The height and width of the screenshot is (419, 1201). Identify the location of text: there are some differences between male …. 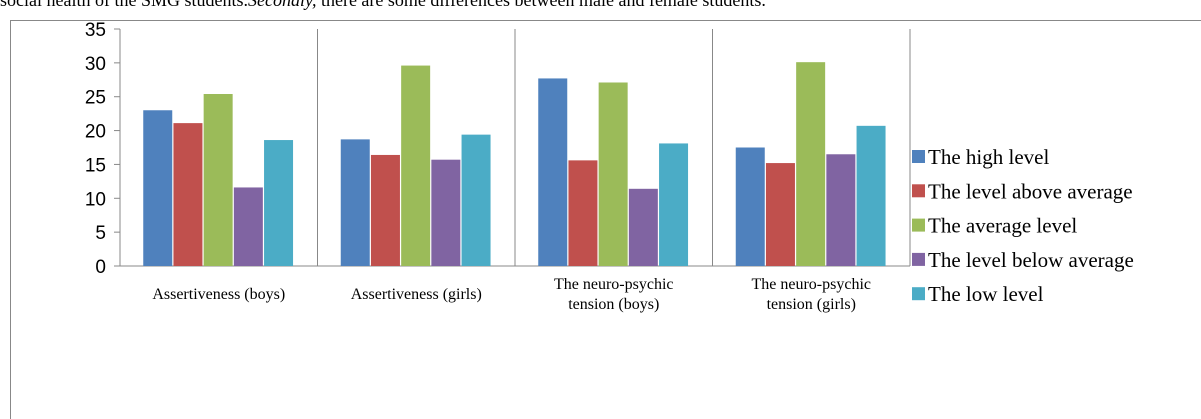
(540, 5).